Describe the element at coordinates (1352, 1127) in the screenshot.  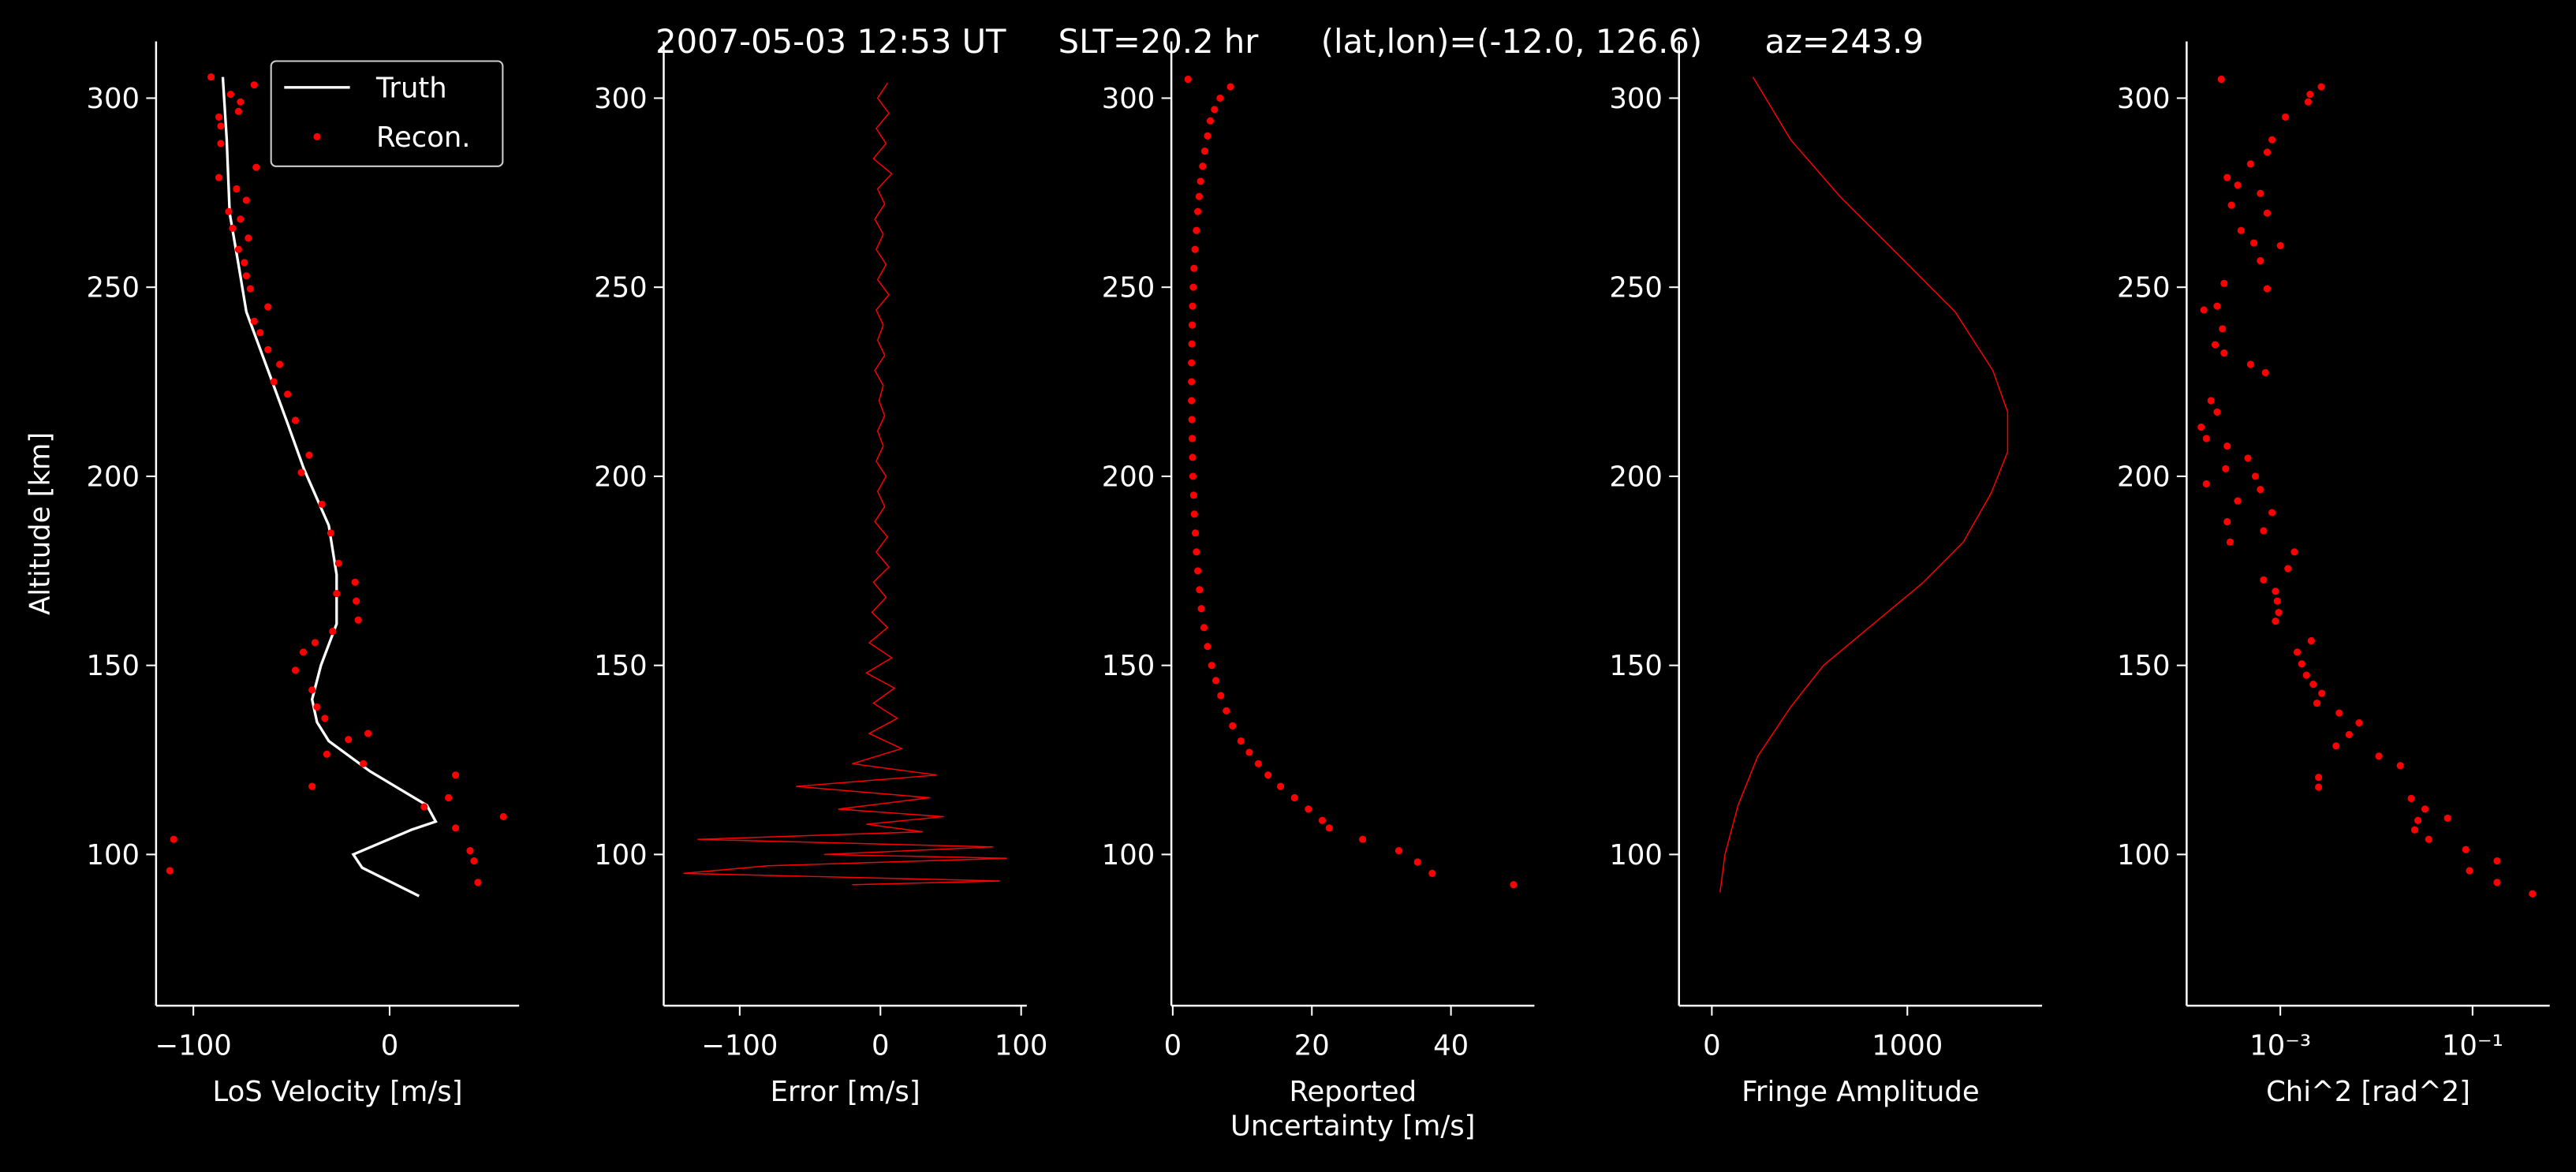
I see `x-axis-label: Uncertainty [m/s]` at that location.